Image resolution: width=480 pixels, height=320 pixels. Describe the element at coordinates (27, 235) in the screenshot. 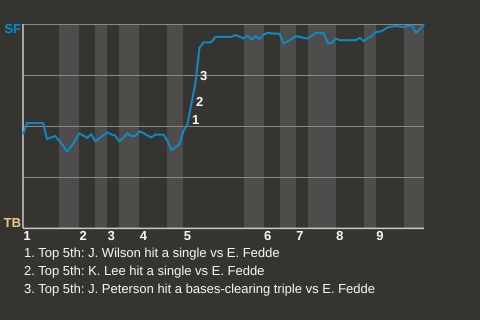

I see `x-tick-label: 1` at that location.